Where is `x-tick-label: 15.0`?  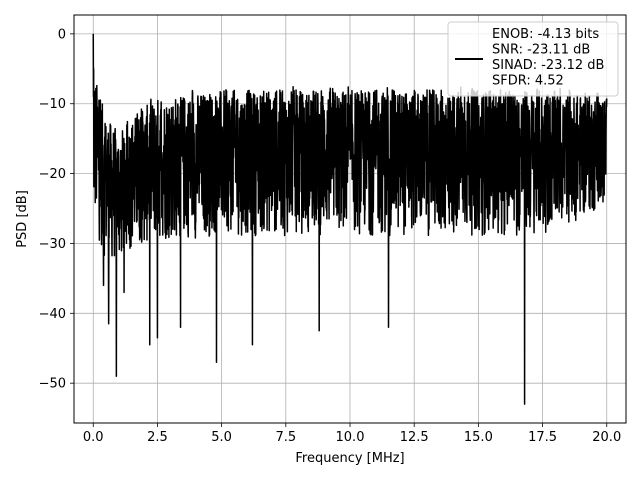 x-tick-label: 15.0 is located at coordinates (478, 437).